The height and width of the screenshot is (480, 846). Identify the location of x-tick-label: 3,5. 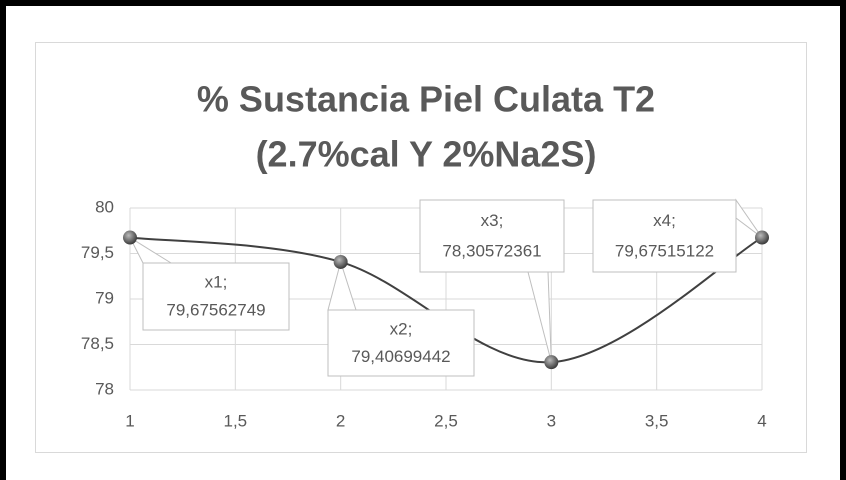
(657, 420).